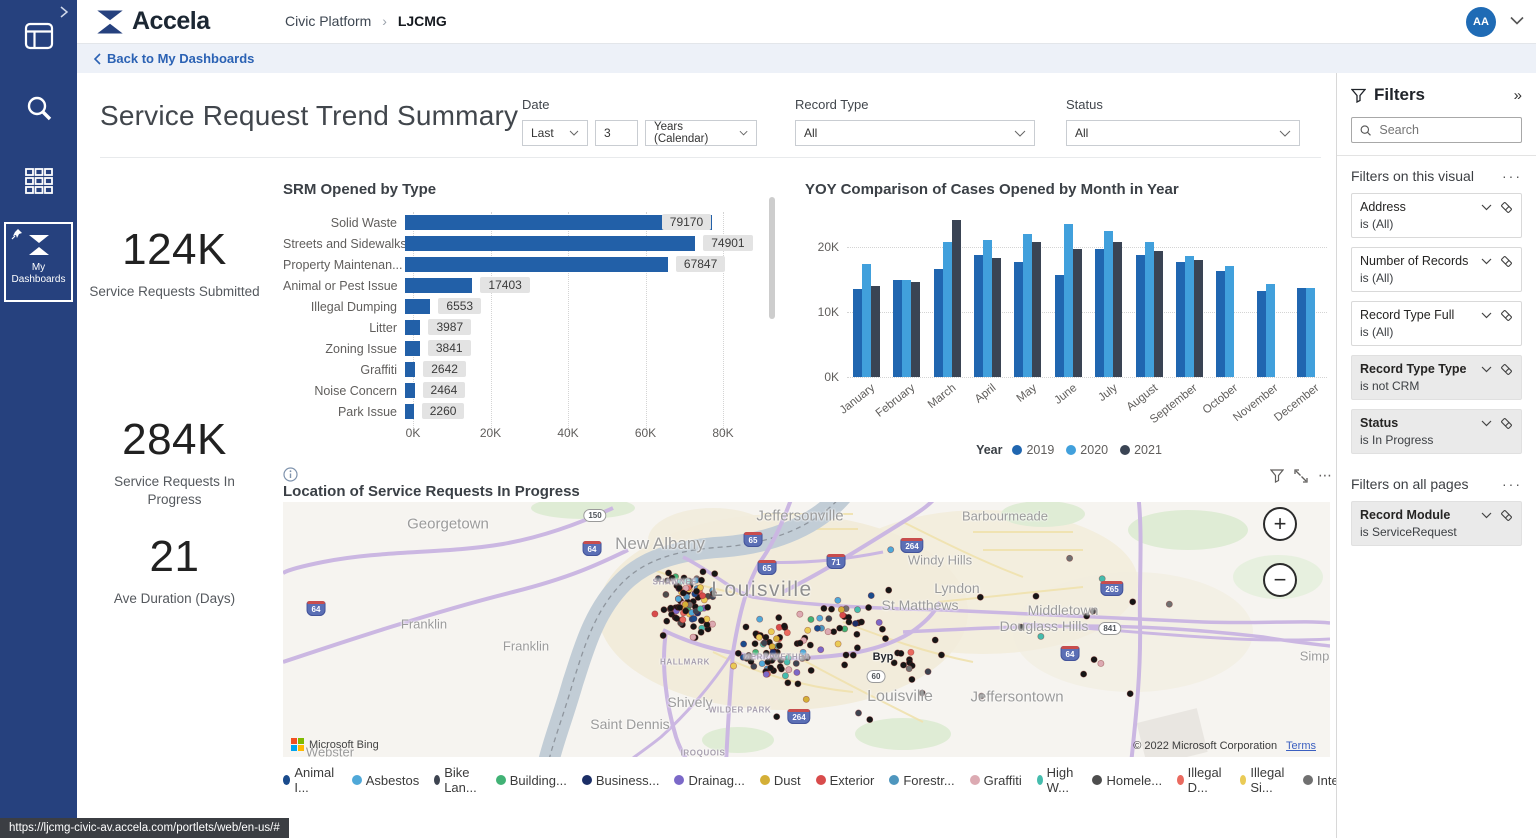 The height and width of the screenshot is (838, 1536). I want to click on breadcrumb-platform: Civic Platform, so click(328, 21).